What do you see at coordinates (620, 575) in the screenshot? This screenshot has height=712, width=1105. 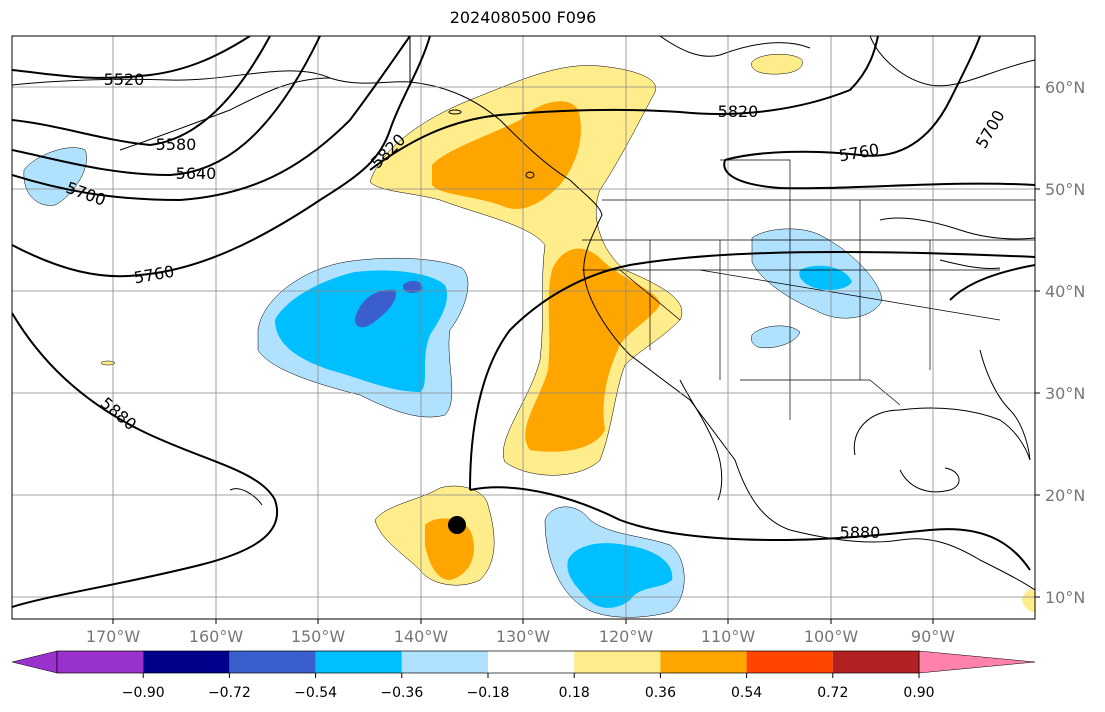 I see `negative-anomaly-south-blue` at bounding box center [620, 575].